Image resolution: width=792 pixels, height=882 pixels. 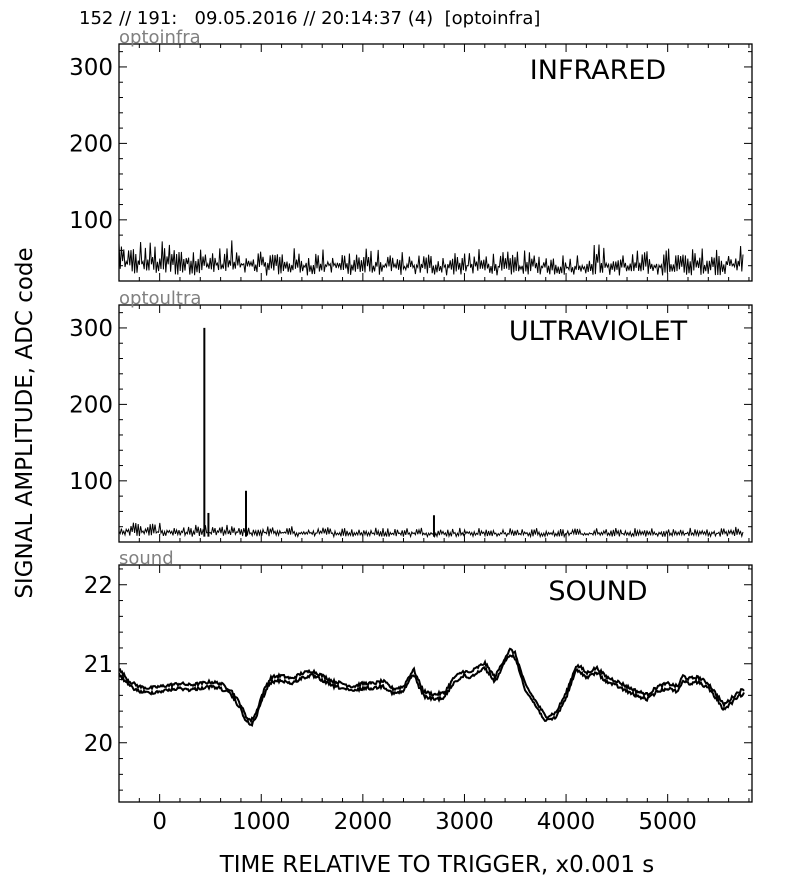 What do you see at coordinates (160, 37) in the screenshot?
I see `channel-label: optoinfra` at bounding box center [160, 37].